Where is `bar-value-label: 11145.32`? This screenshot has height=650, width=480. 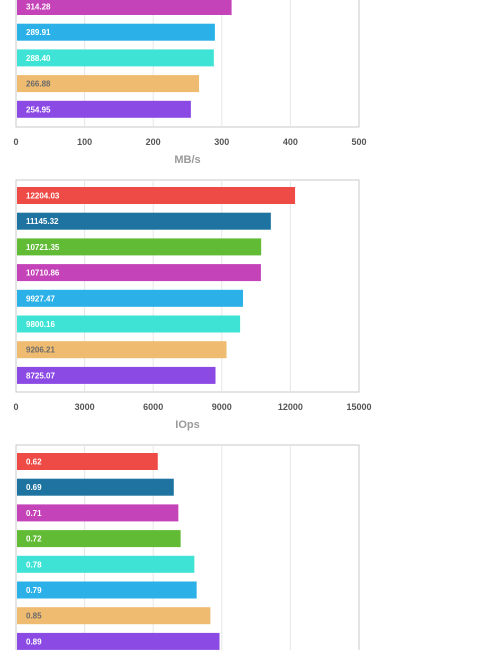 bar-value-label: 11145.32 is located at coordinates (42, 221).